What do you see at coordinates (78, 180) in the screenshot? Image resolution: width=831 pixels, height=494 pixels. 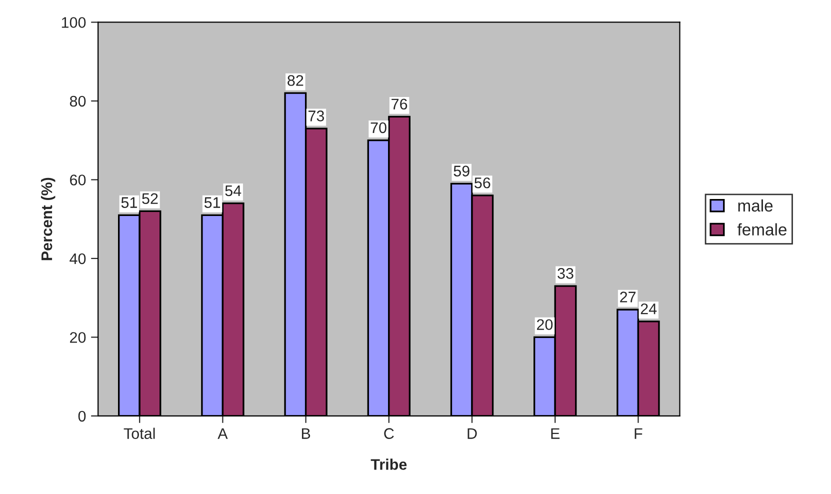 I see `y-tick-label: 60` at bounding box center [78, 180].